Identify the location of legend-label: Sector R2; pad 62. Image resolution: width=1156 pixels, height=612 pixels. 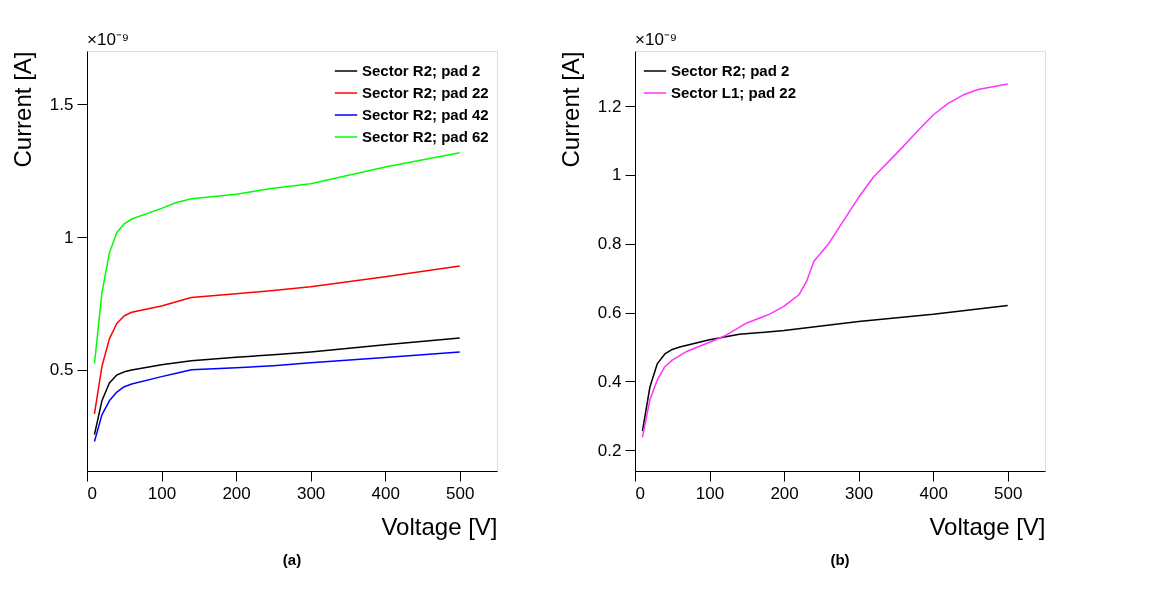
(425, 136).